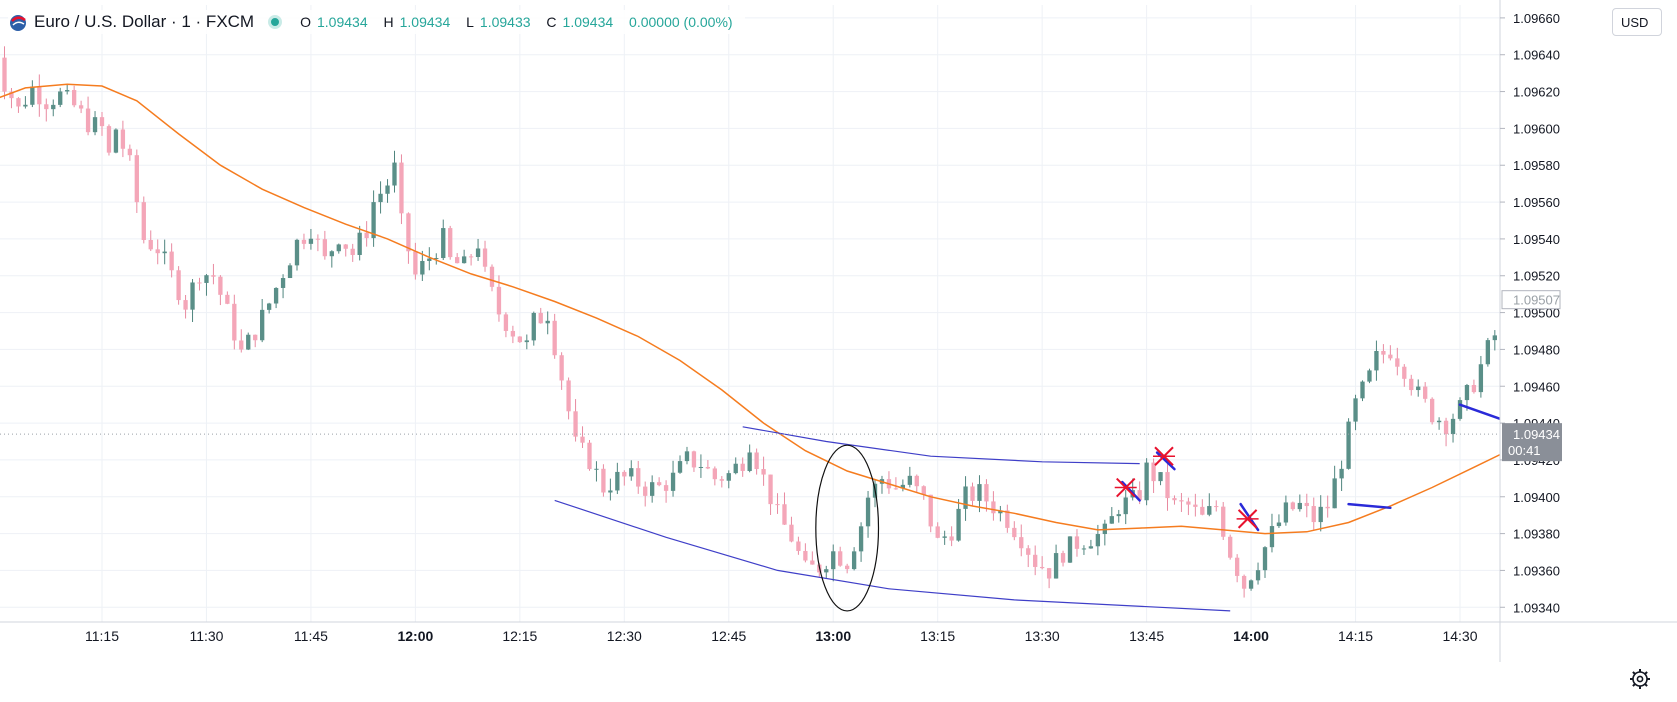 Image resolution: width=1677 pixels, height=702 pixels. I want to click on price-tick-label: 1.09640, so click(1536, 55).